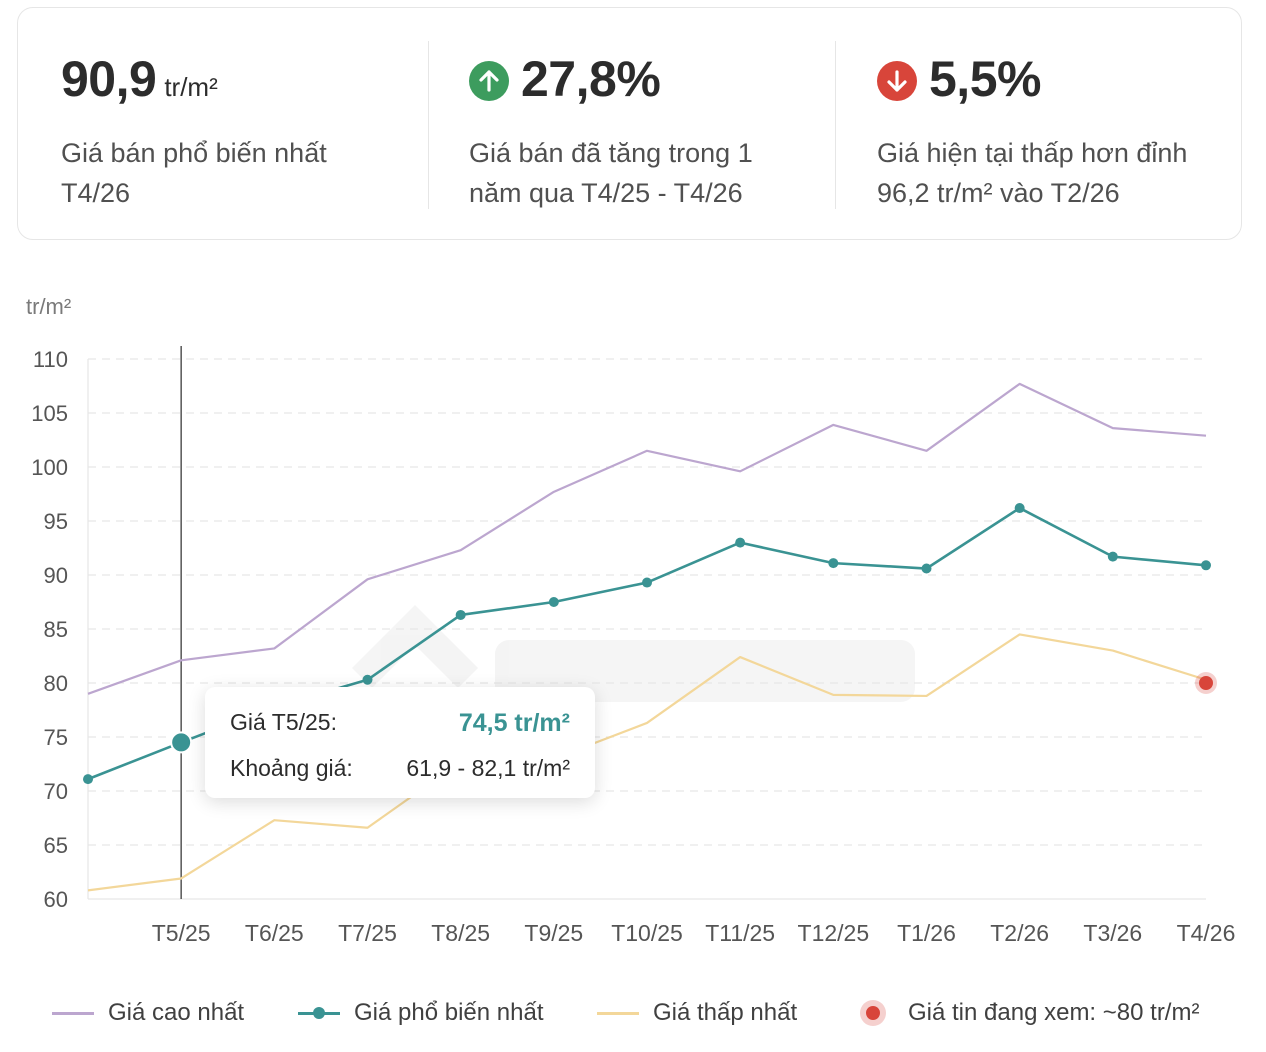 Image resolution: width=1266 pixels, height=1052 pixels. Describe the element at coordinates (1112, 556) in the screenshot. I see `point-common-T3/26` at that location.